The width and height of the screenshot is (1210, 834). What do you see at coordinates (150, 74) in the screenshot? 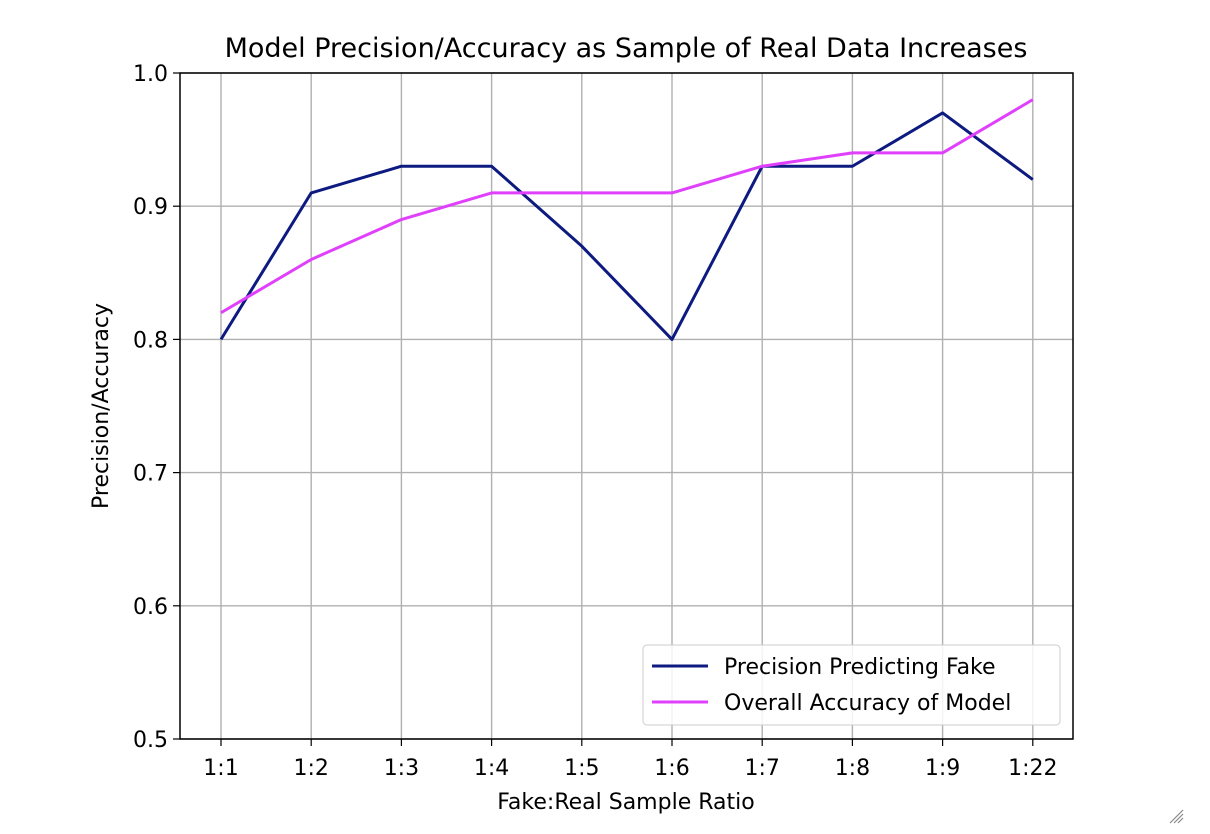
I see `y-tick-label: 1.0` at bounding box center [150, 74].